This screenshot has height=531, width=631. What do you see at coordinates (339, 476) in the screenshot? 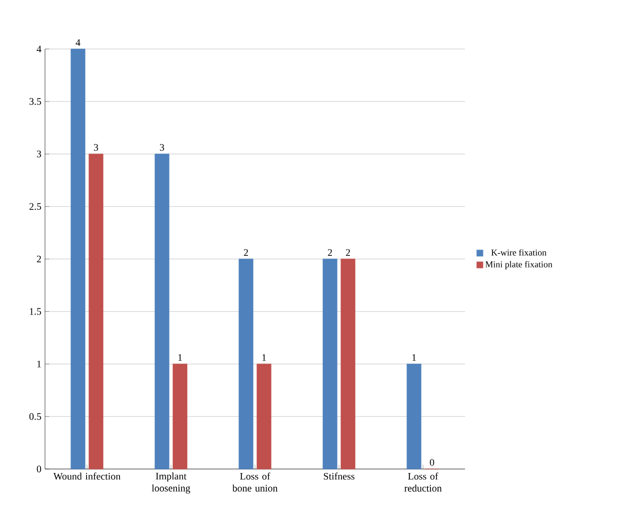
I see `x-tick-label: Stifness` at bounding box center [339, 476].